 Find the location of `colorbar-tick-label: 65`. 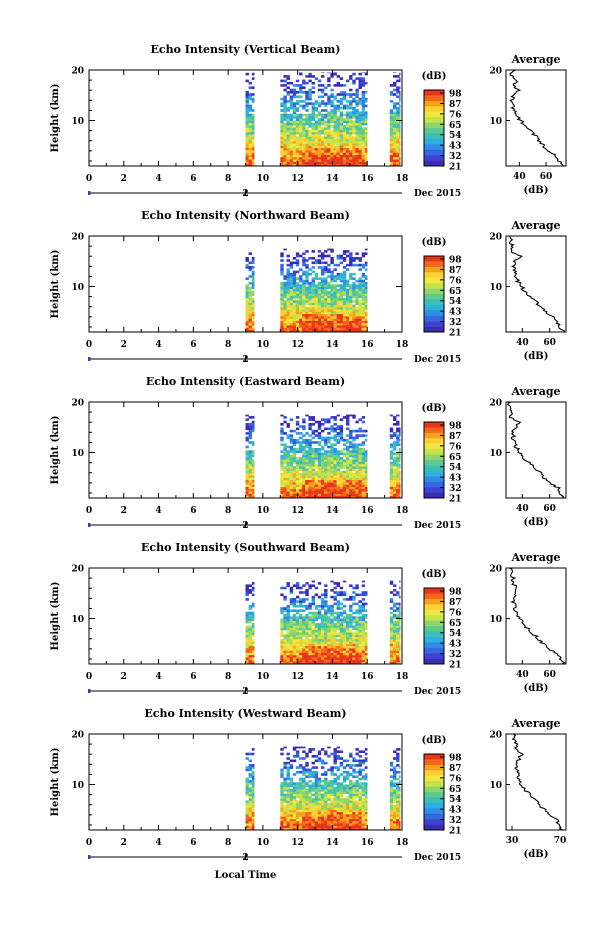

colorbar-tick-label: 65 is located at coordinates (455, 126).